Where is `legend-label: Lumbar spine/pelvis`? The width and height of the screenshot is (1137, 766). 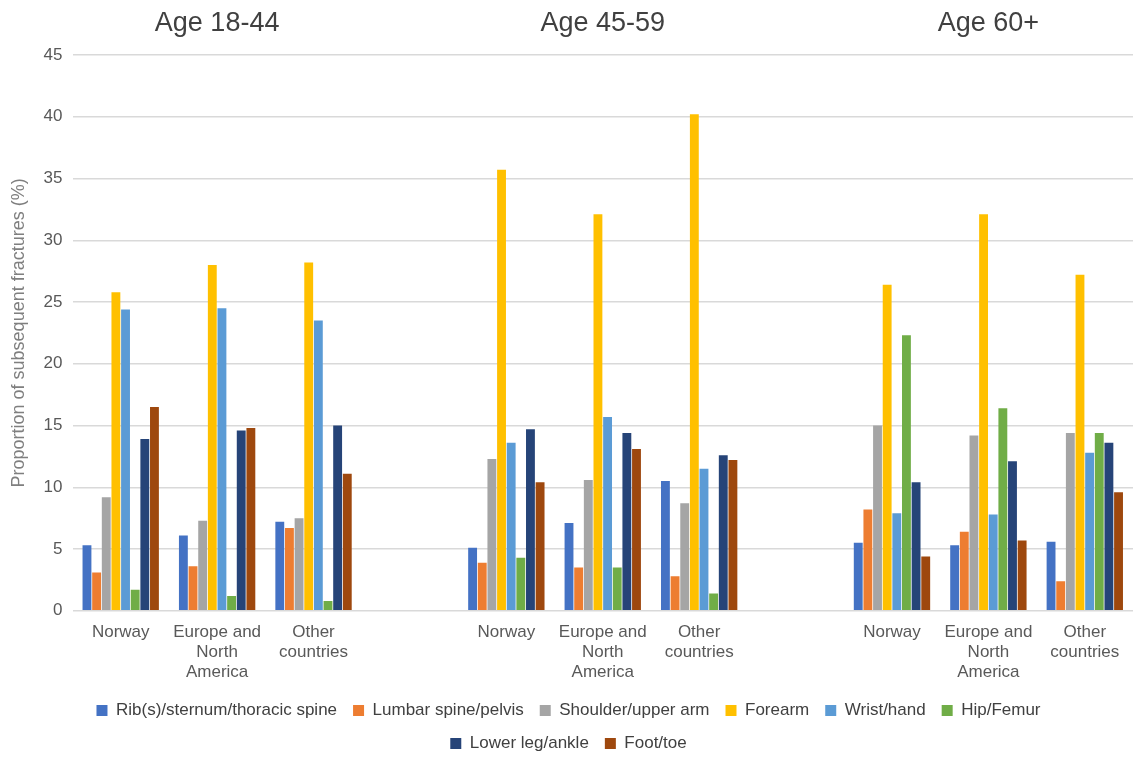 legend-label: Lumbar spine/pelvis is located at coordinates (448, 710).